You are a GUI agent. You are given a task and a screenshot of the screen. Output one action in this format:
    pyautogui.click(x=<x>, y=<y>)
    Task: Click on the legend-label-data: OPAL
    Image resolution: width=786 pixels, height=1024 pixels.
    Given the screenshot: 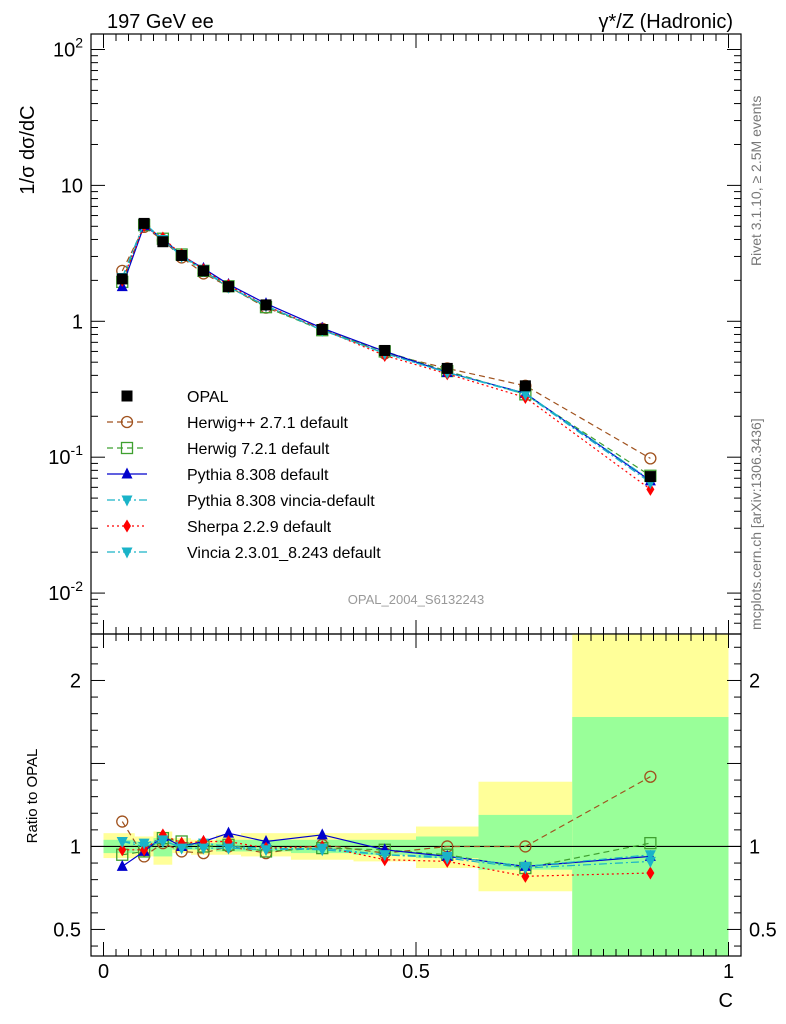 What is the action you would take?
    pyautogui.click(x=208, y=397)
    